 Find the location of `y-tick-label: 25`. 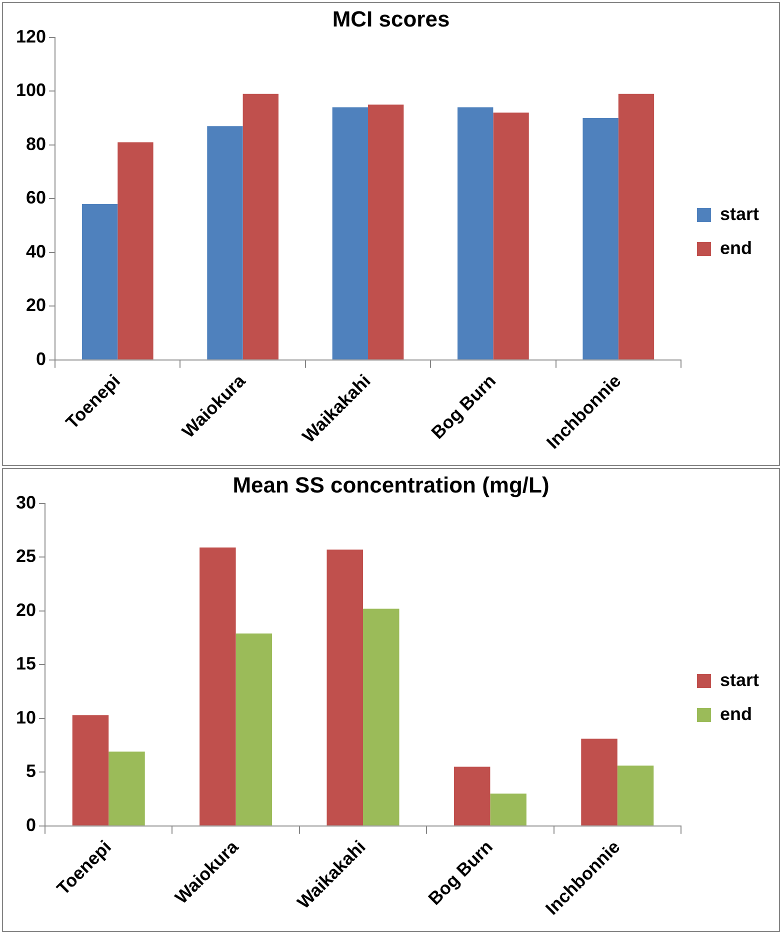

y-tick-label: 25 is located at coordinates (26, 556).